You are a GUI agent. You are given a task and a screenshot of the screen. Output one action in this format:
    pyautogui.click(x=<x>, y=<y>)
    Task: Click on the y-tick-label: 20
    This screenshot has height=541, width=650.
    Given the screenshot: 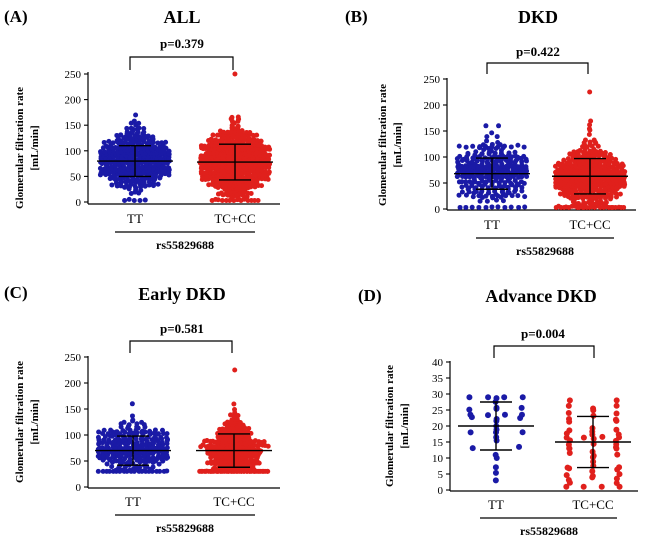 What is the action you would take?
    pyautogui.click(x=438, y=427)
    